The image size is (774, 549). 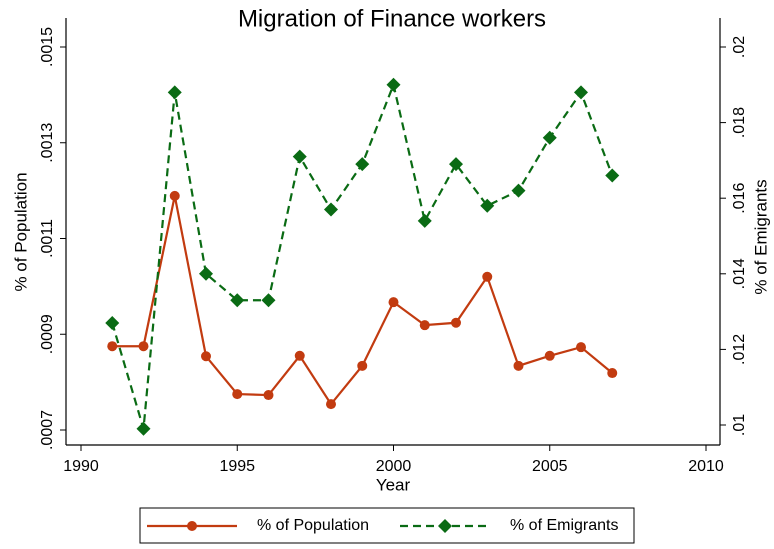 What do you see at coordinates (739, 349) in the screenshot?
I see `y2-tick-label: .012` at bounding box center [739, 349].